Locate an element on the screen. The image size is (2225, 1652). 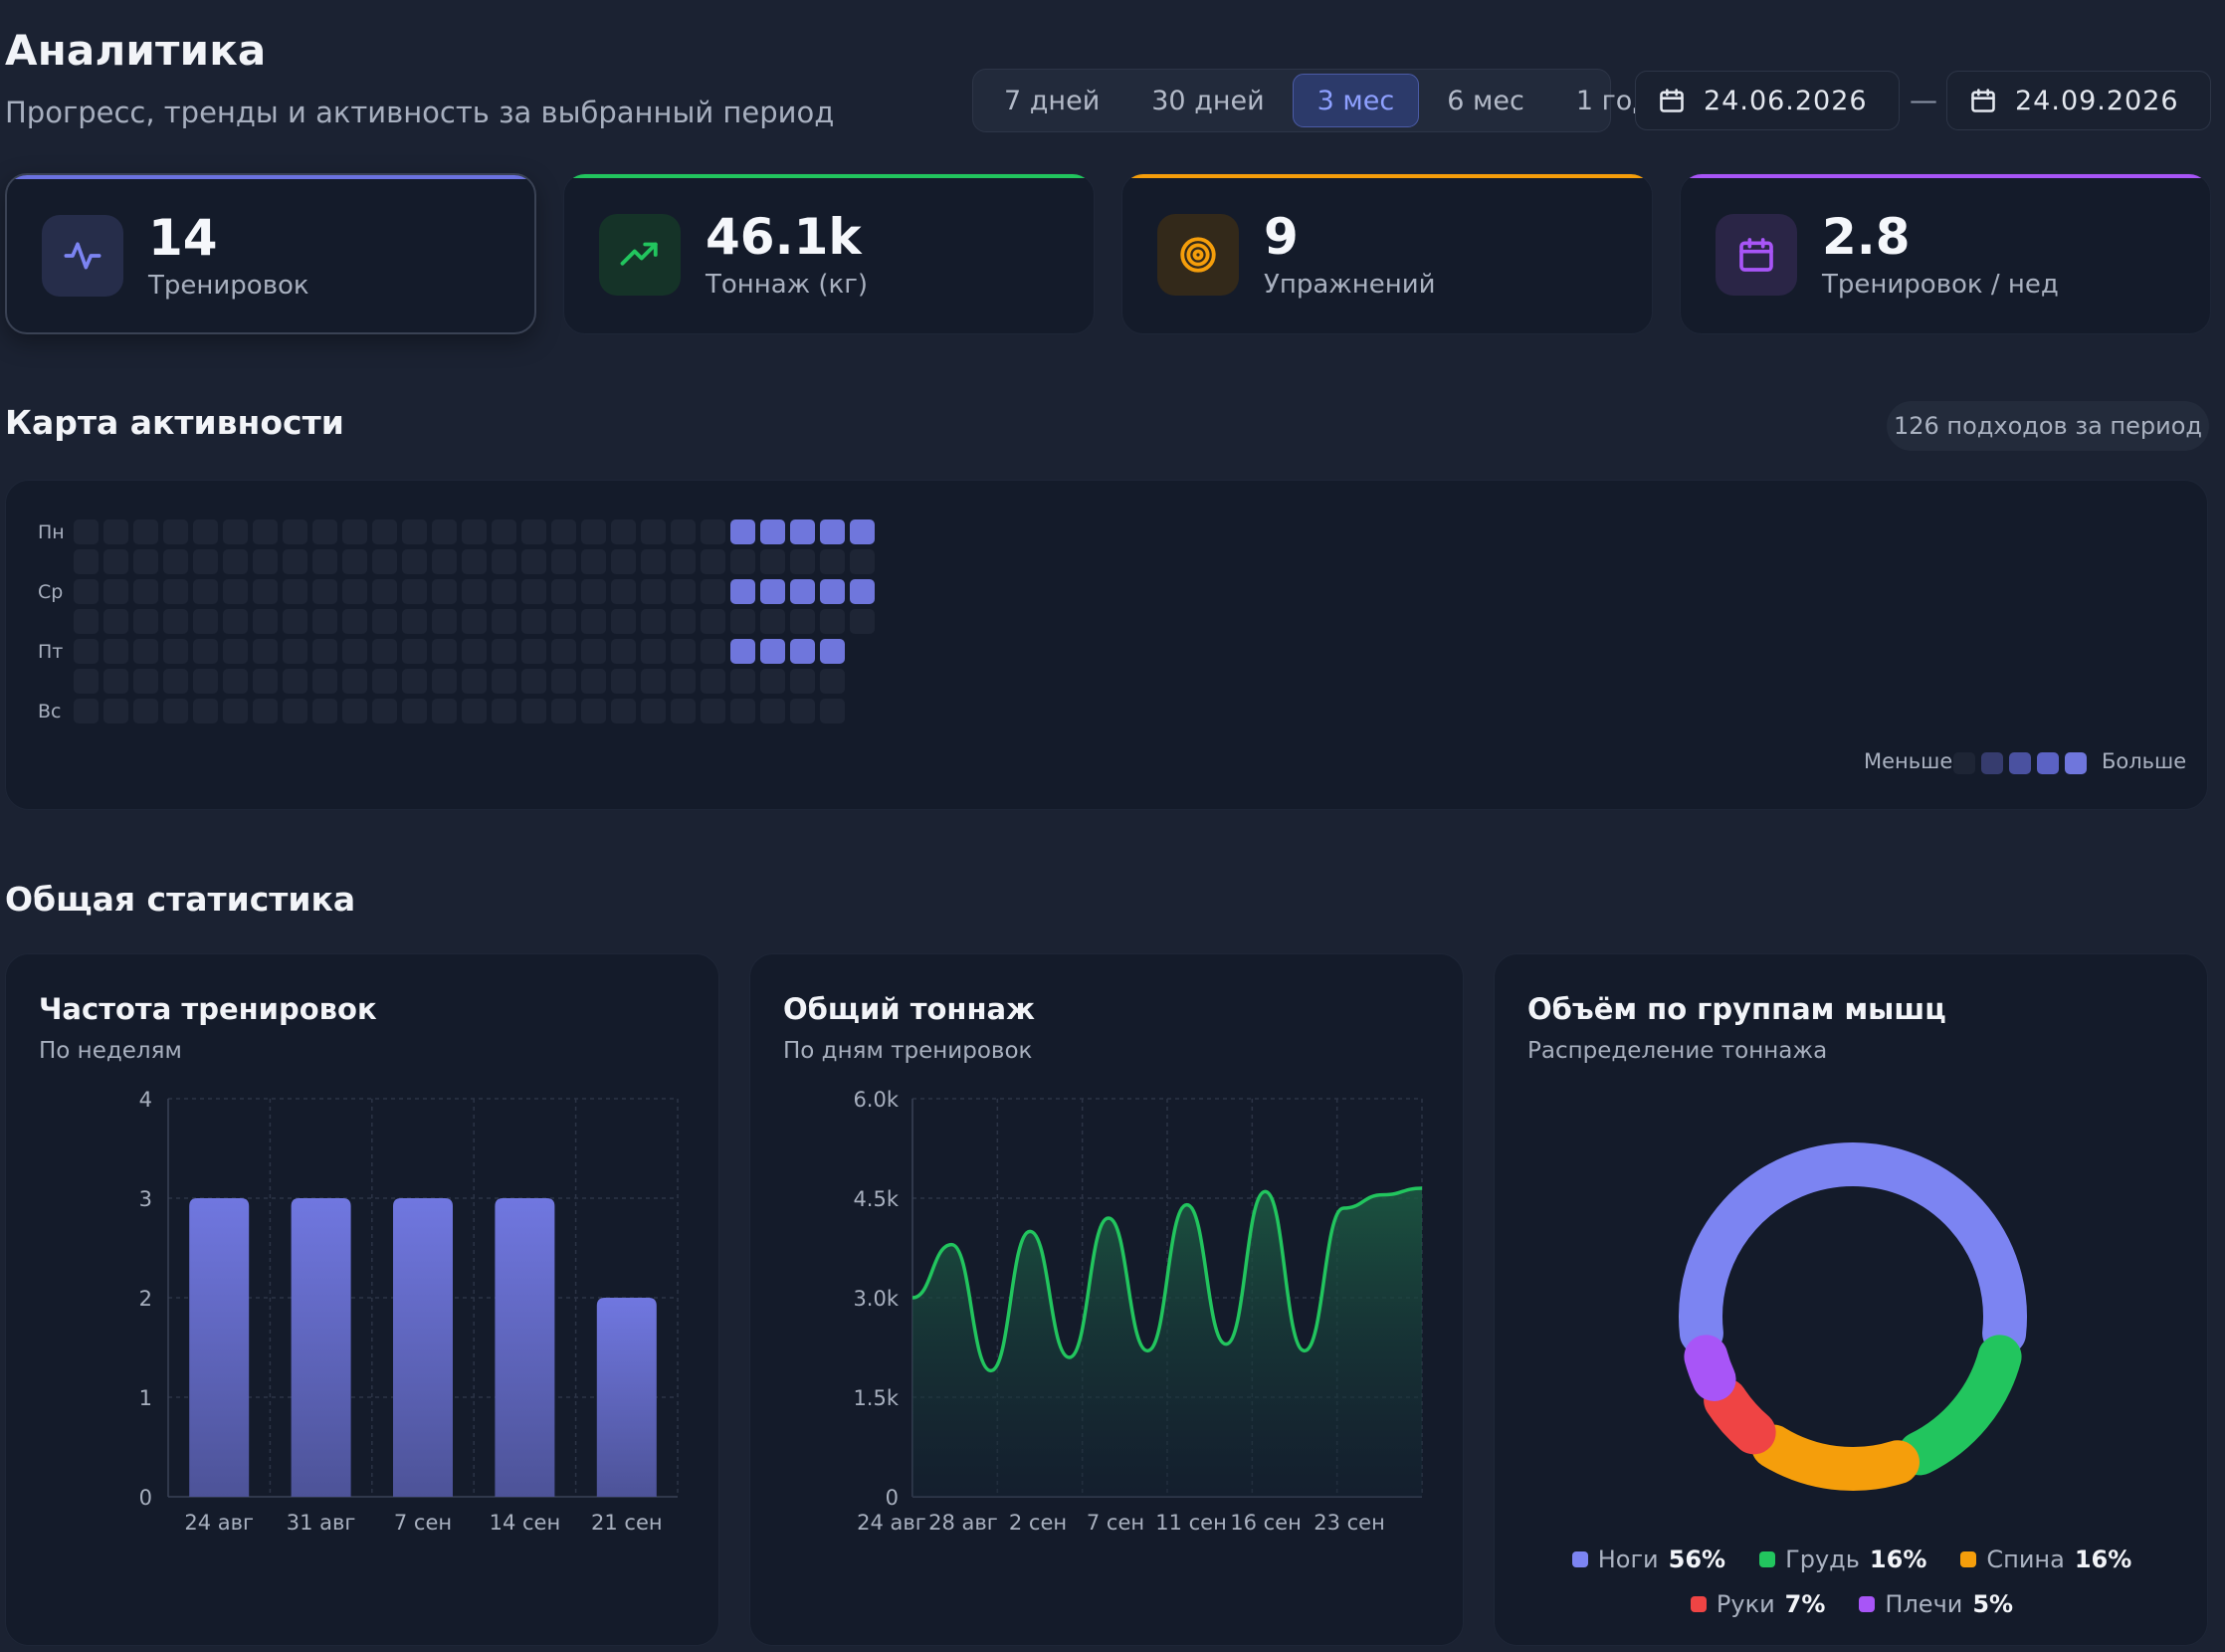
tab-30-days: 30 дней is located at coordinates (1208, 100).